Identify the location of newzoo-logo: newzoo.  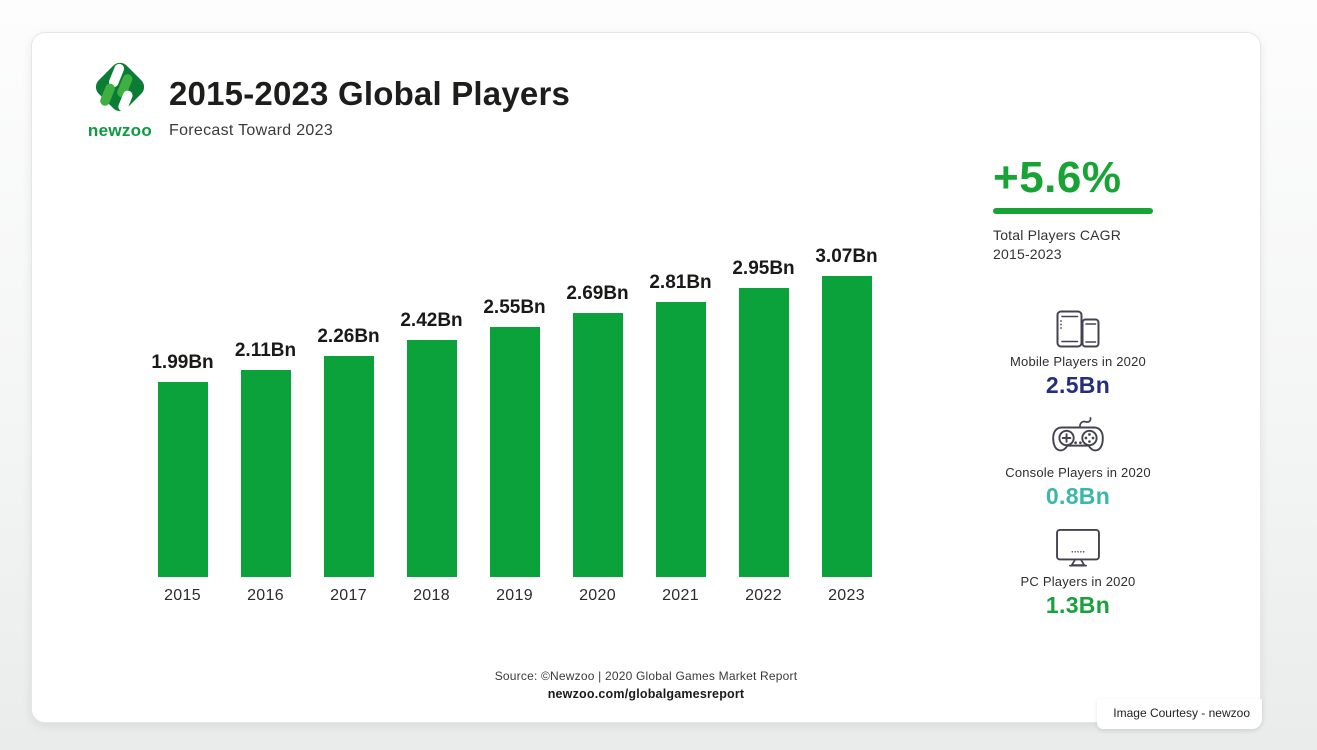
(120, 98).